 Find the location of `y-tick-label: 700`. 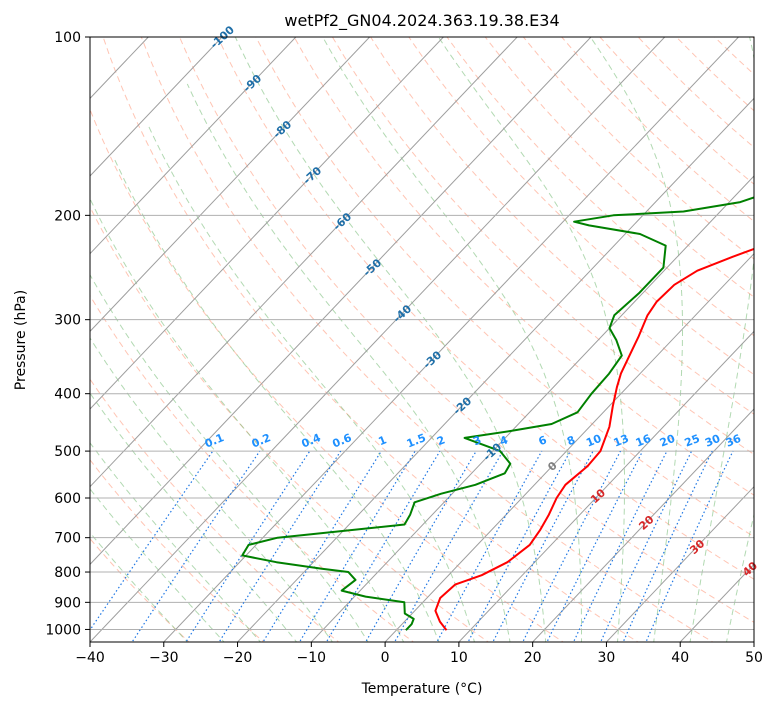

y-tick-label: 700 is located at coordinates (67, 539).